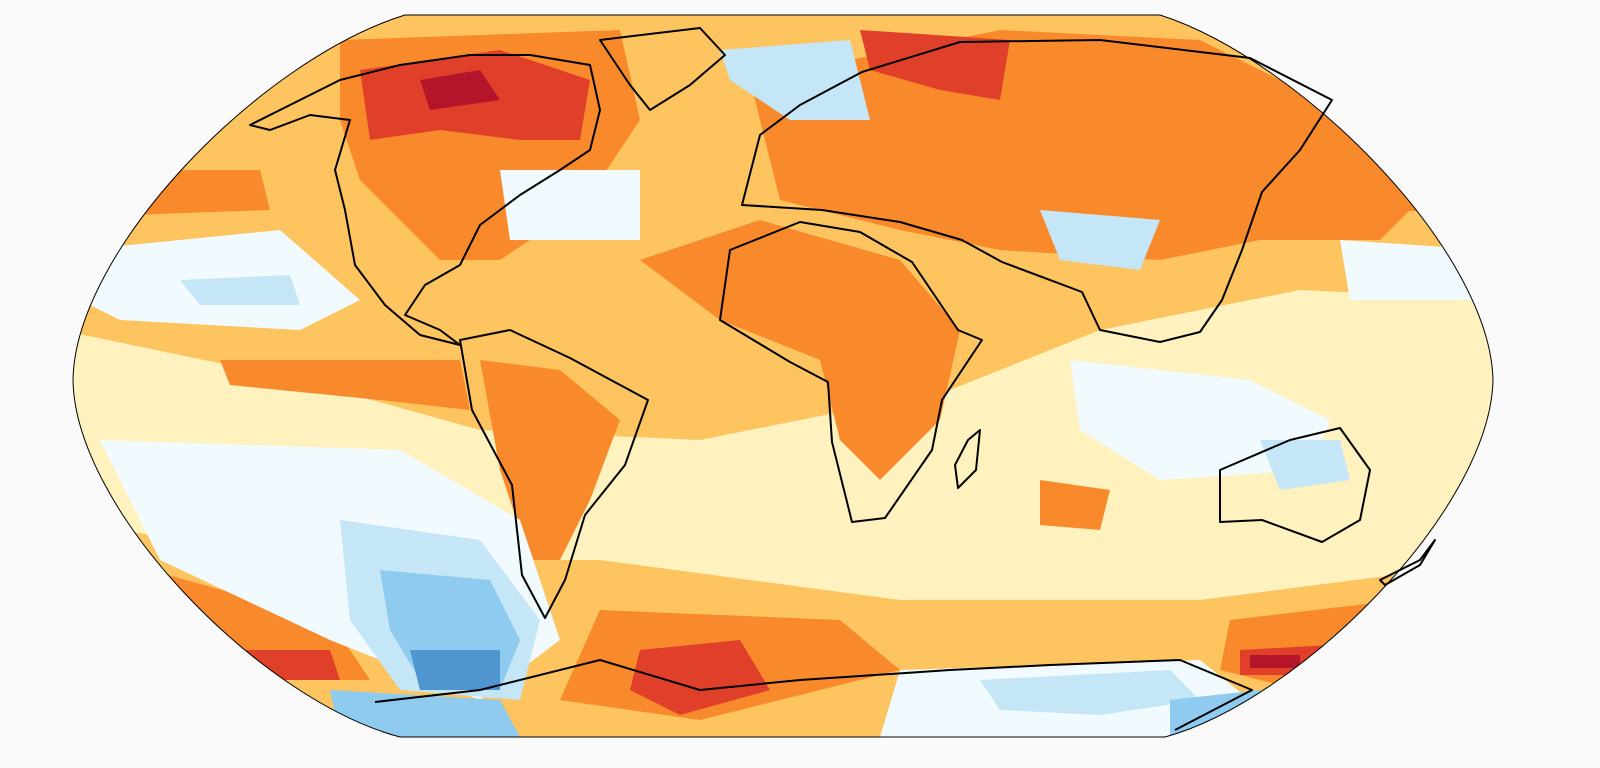 The height and width of the screenshot is (768, 1600). I want to click on cool-tibet, so click(1100, 240).